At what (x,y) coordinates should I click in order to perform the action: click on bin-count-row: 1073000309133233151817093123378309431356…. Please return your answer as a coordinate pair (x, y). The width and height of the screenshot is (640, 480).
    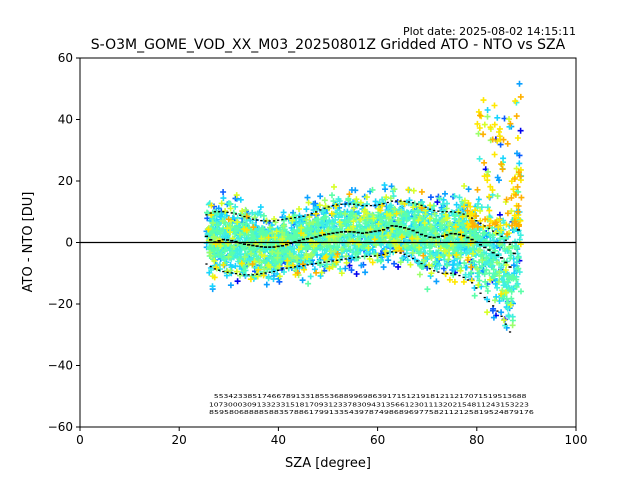
    Looking at the image, I should click on (369, 405).